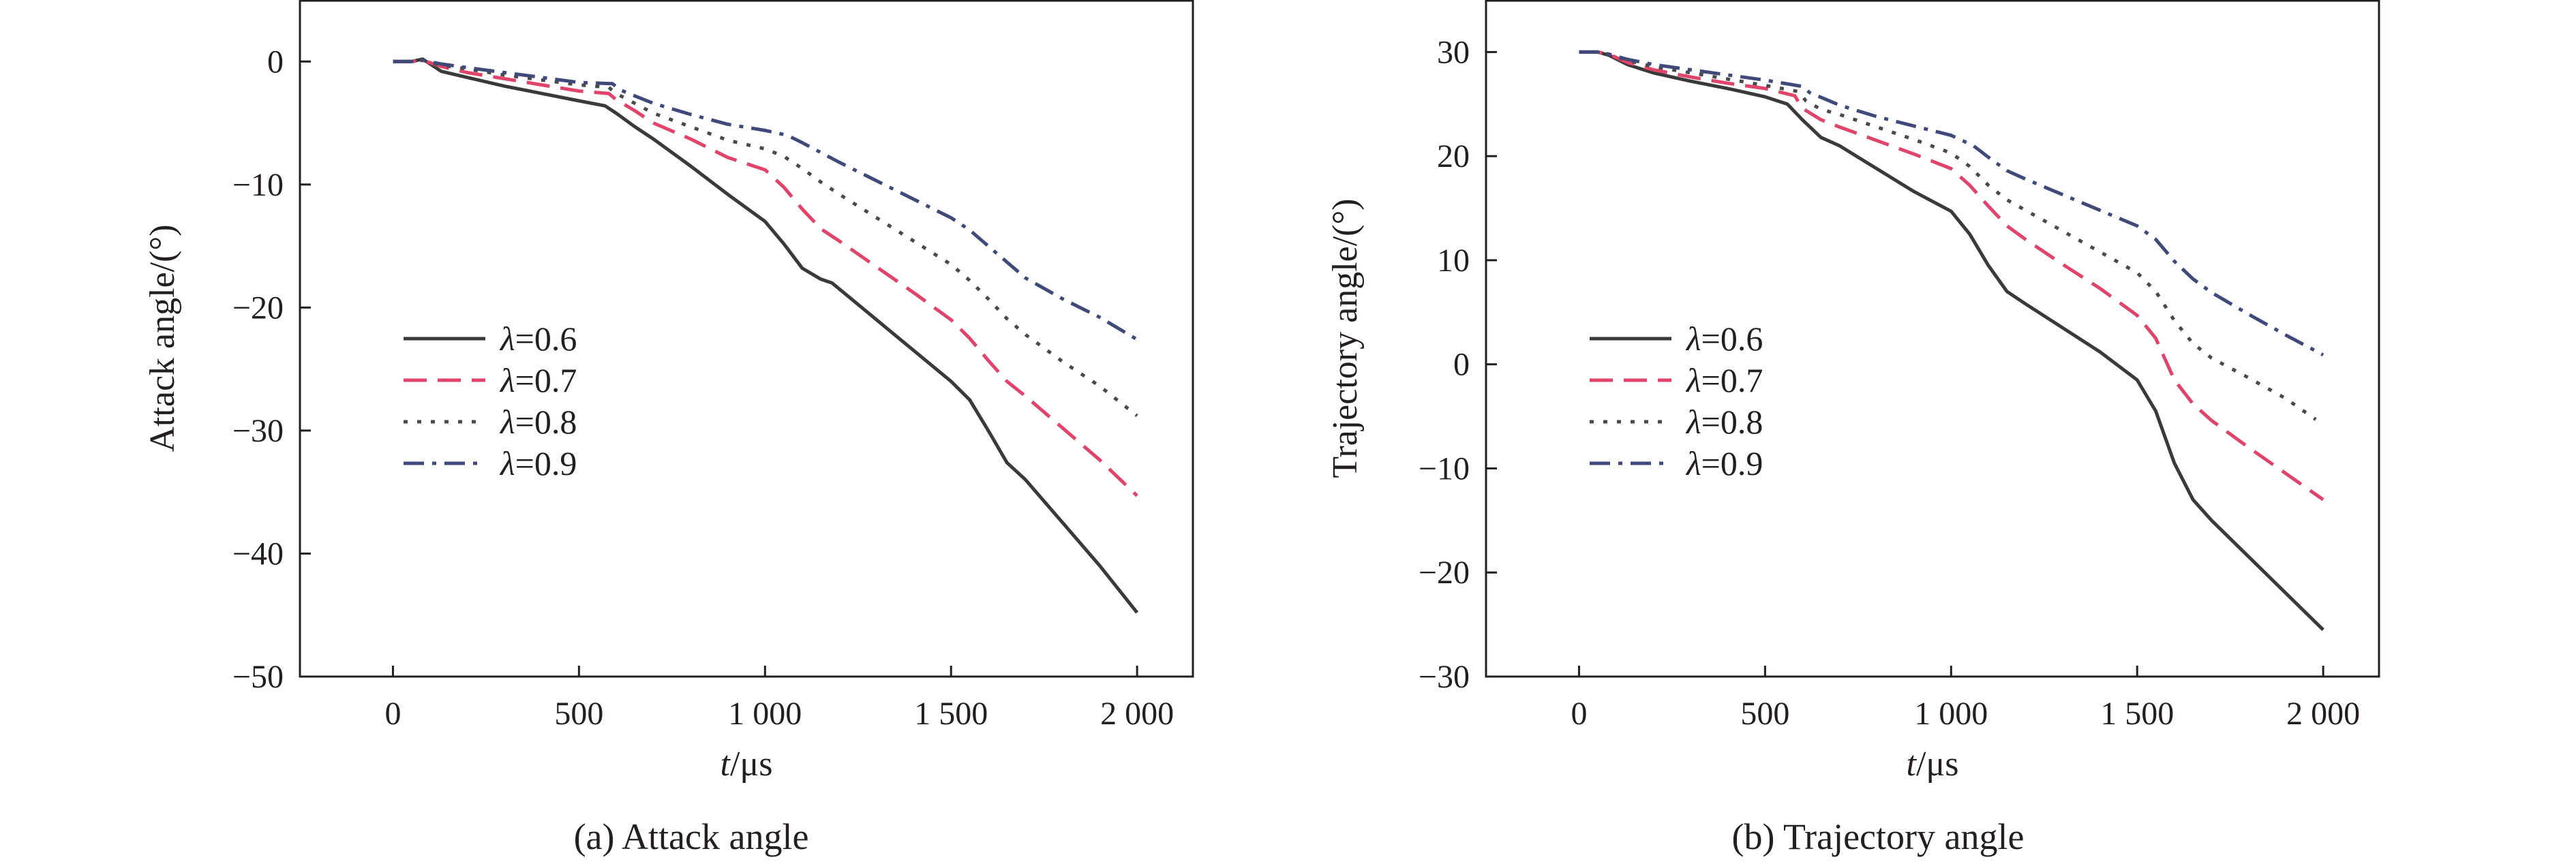  What do you see at coordinates (162, 338) in the screenshot?
I see `y-axis-title: Attack angle/(°)` at bounding box center [162, 338].